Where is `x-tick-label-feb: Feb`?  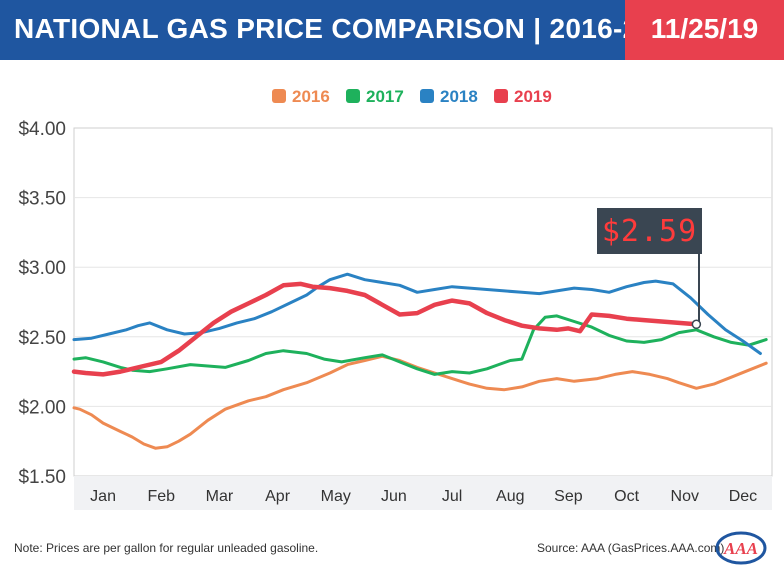
x-tick-label-feb: Feb is located at coordinates (161, 496).